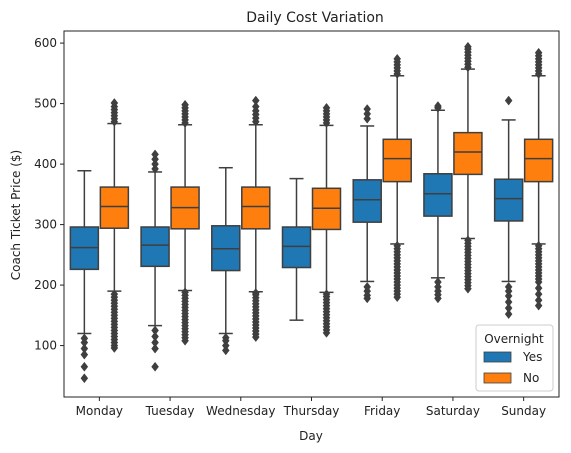 Image resolution: width=571 pixels, height=453 pixels. I want to click on box-yes-thursday, so click(296, 249).